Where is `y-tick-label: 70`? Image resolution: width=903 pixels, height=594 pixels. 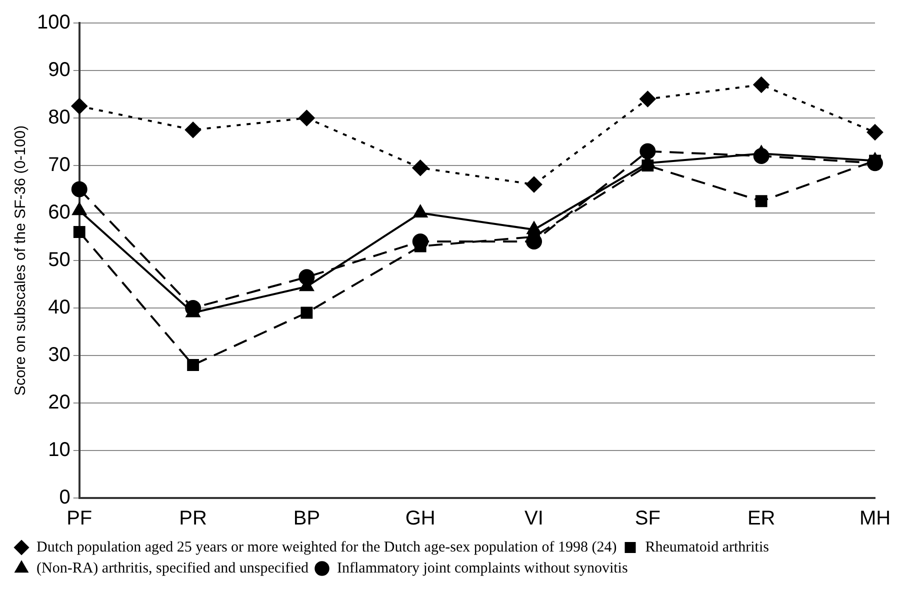 y-tick-label: 70 is located at coordinates (59, 165).